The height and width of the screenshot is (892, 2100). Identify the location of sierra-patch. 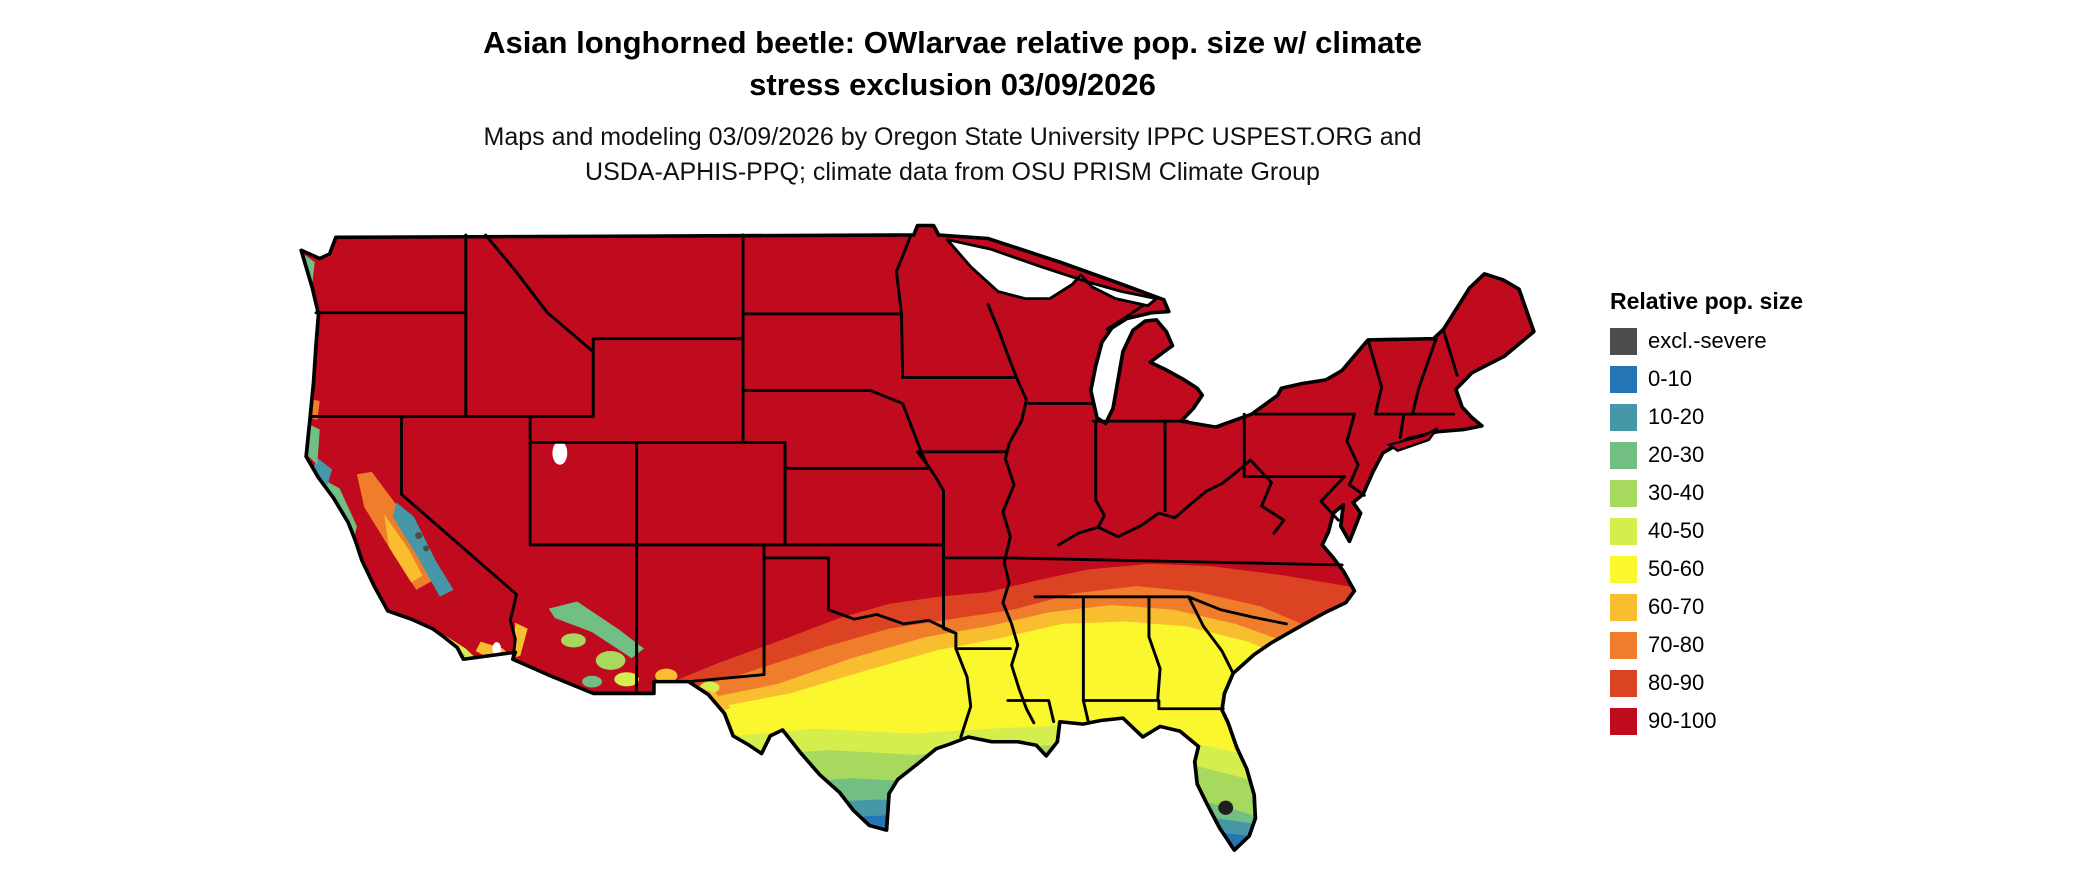
(423, 549).